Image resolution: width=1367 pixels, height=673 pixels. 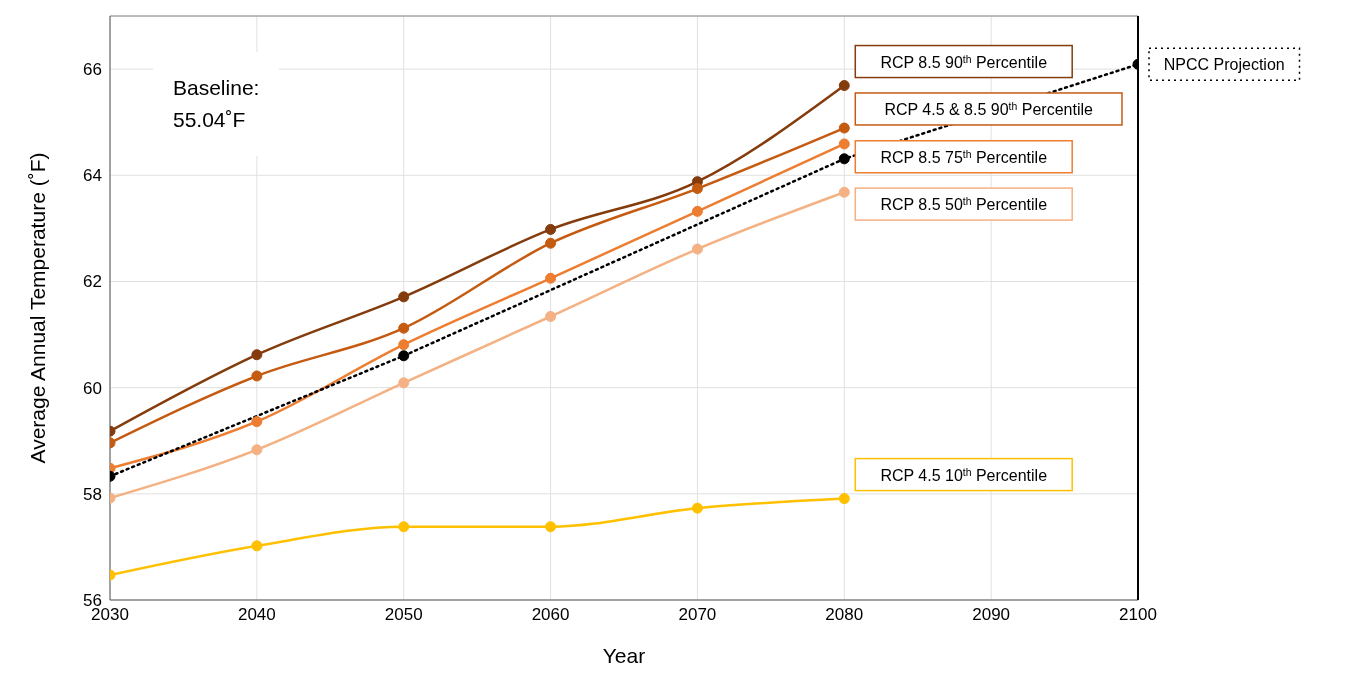 What do you see at coordinates (844, 615) in the screenshot?
I see `x-tick-label: 2080` at bounding box center [844, 615].